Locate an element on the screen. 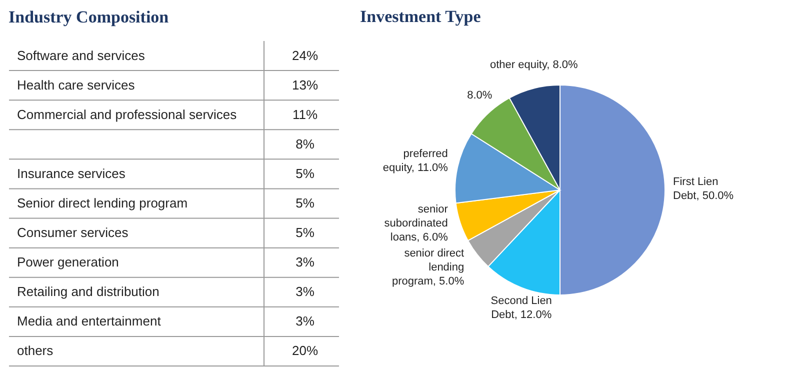 This screenshot has height=377, width=800. slice-label: senior direct lending program, 5.0% is located at coordinates (428, 267).